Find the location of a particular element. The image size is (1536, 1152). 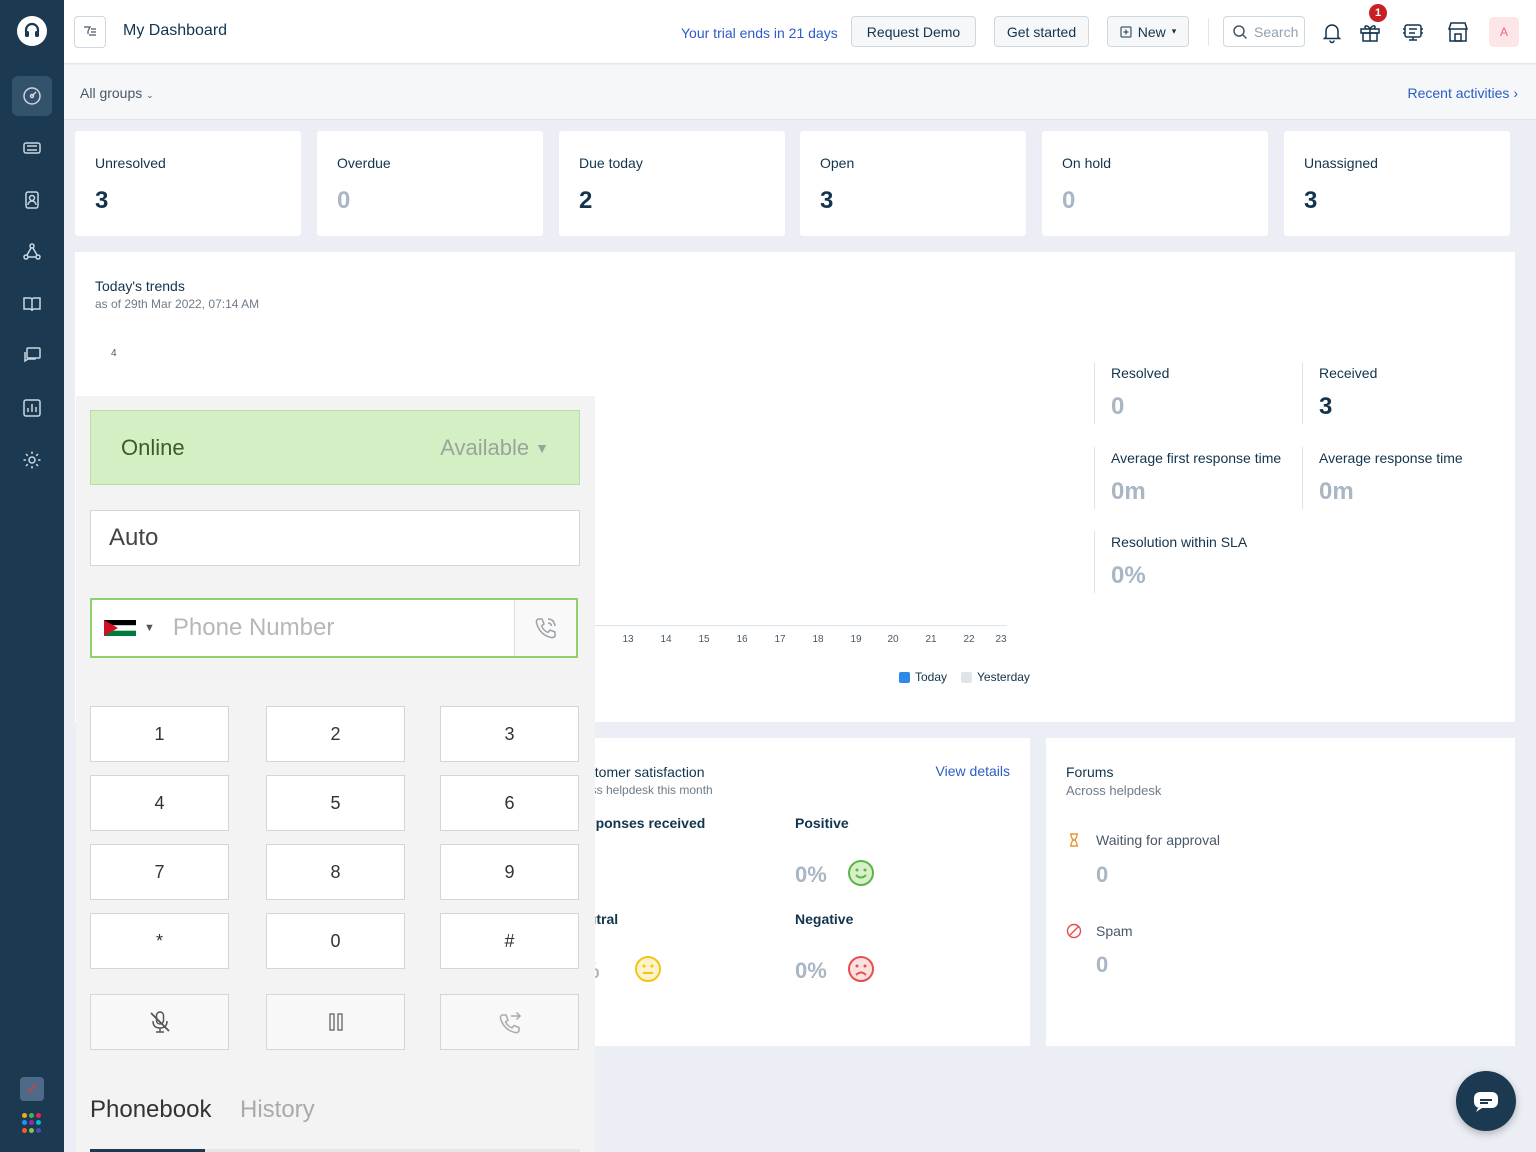

legend-swatch is located at coordinates (904, 677).